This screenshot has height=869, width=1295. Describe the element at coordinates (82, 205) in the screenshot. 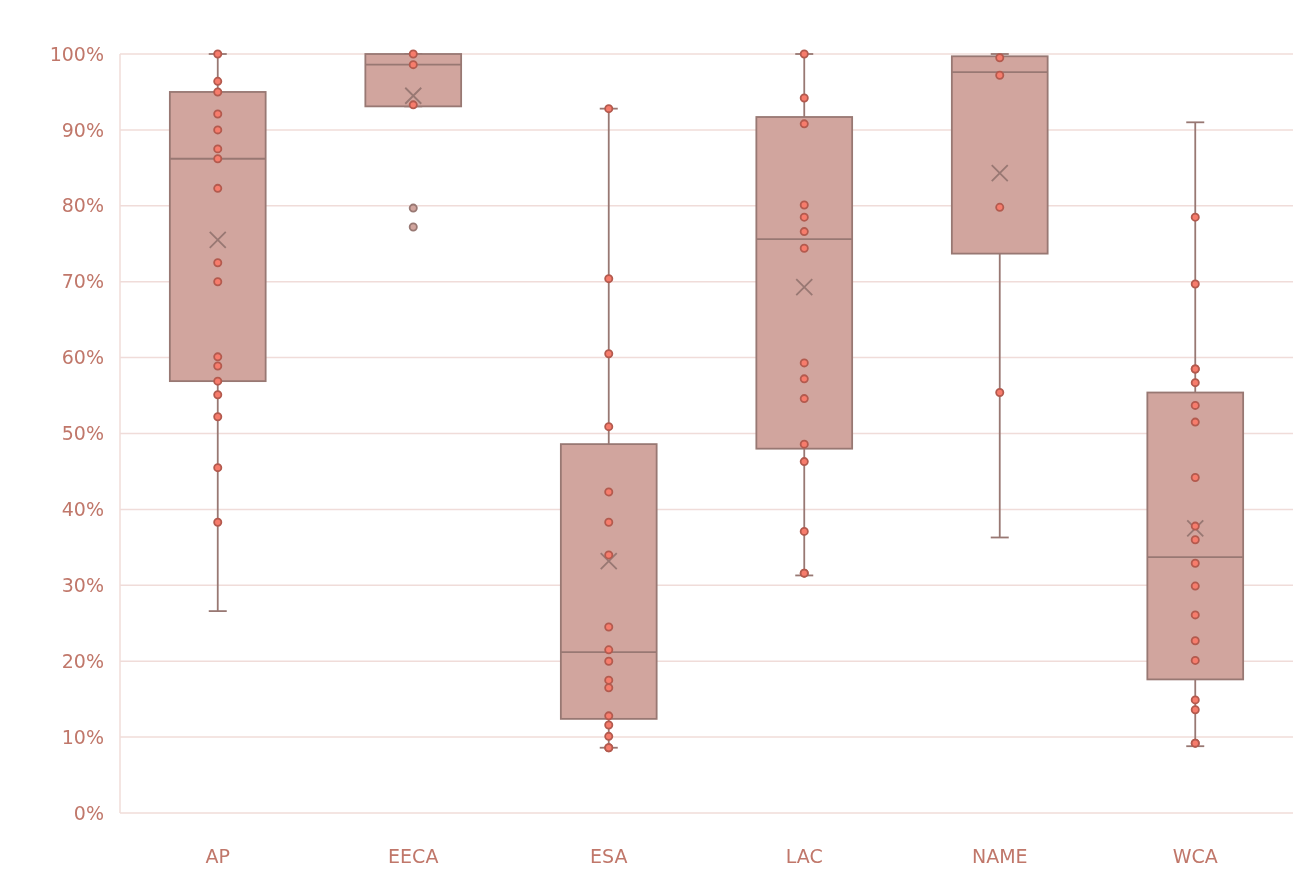

I see `y-tick-label: 80%` at that location.